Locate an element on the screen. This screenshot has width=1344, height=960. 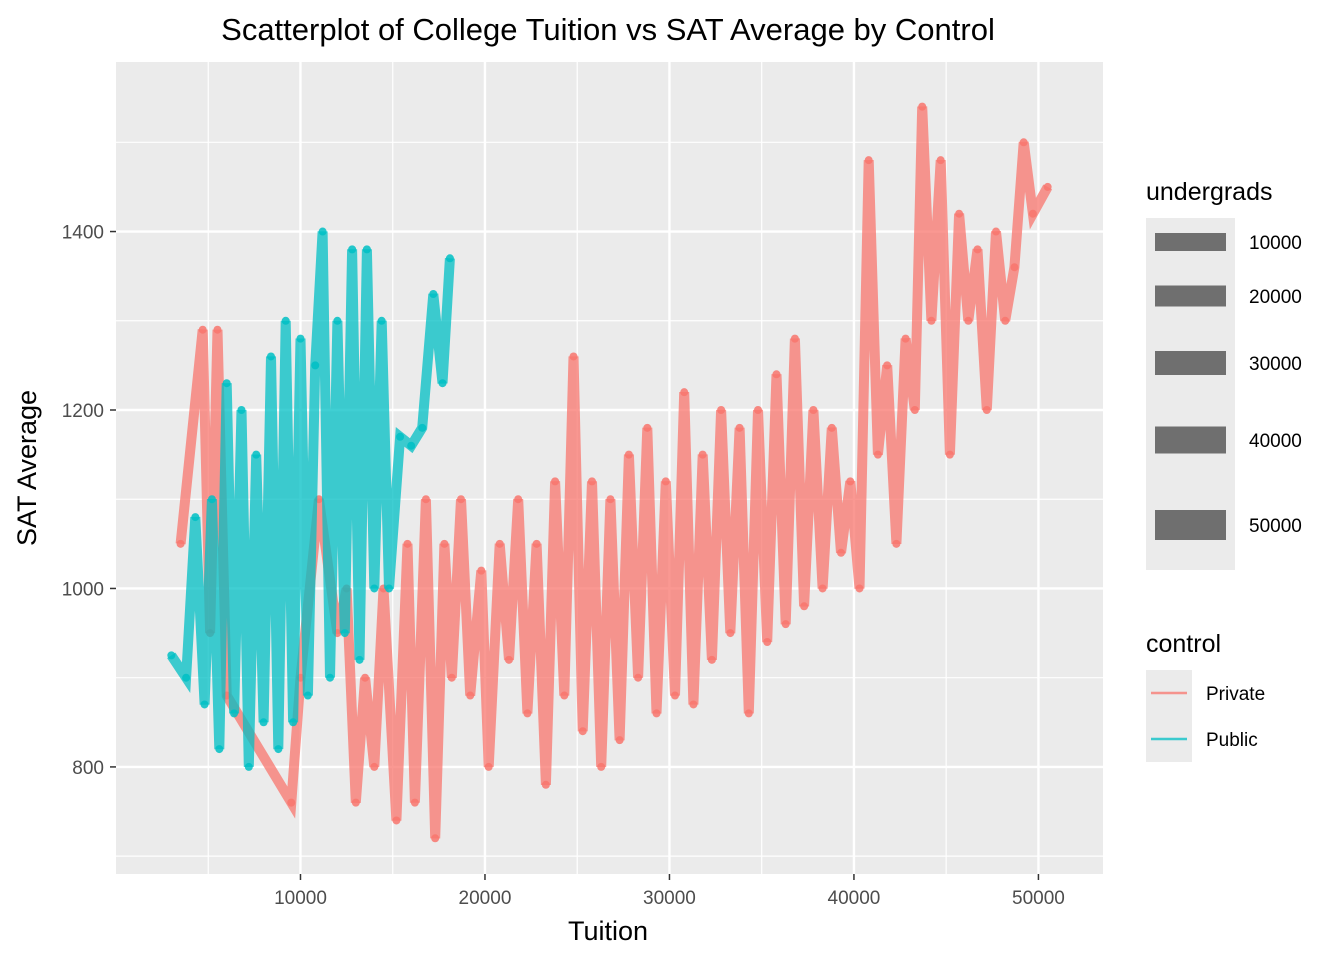
y-axis-title: SAT Average is located at coordinates (27, 468).